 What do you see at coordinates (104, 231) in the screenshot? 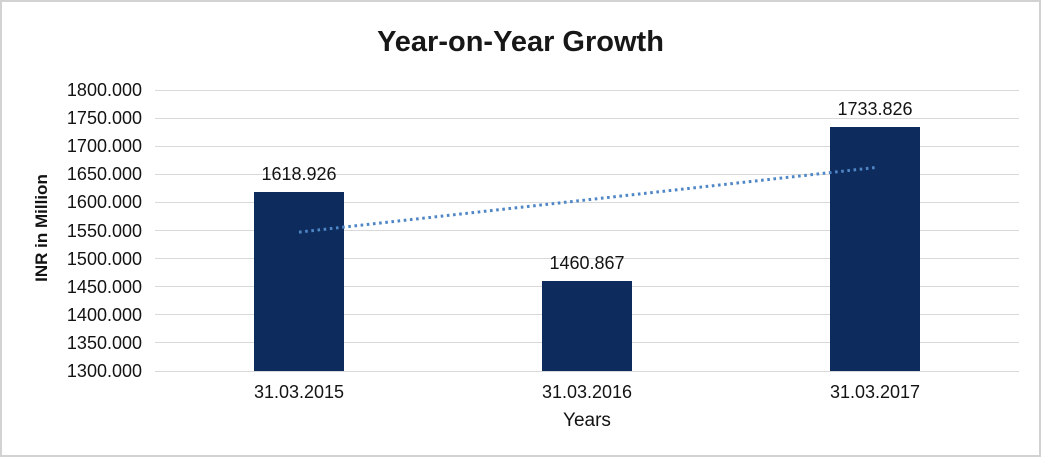
I see `y-tick-label: 1550.000` at bounding box center [104, 231].